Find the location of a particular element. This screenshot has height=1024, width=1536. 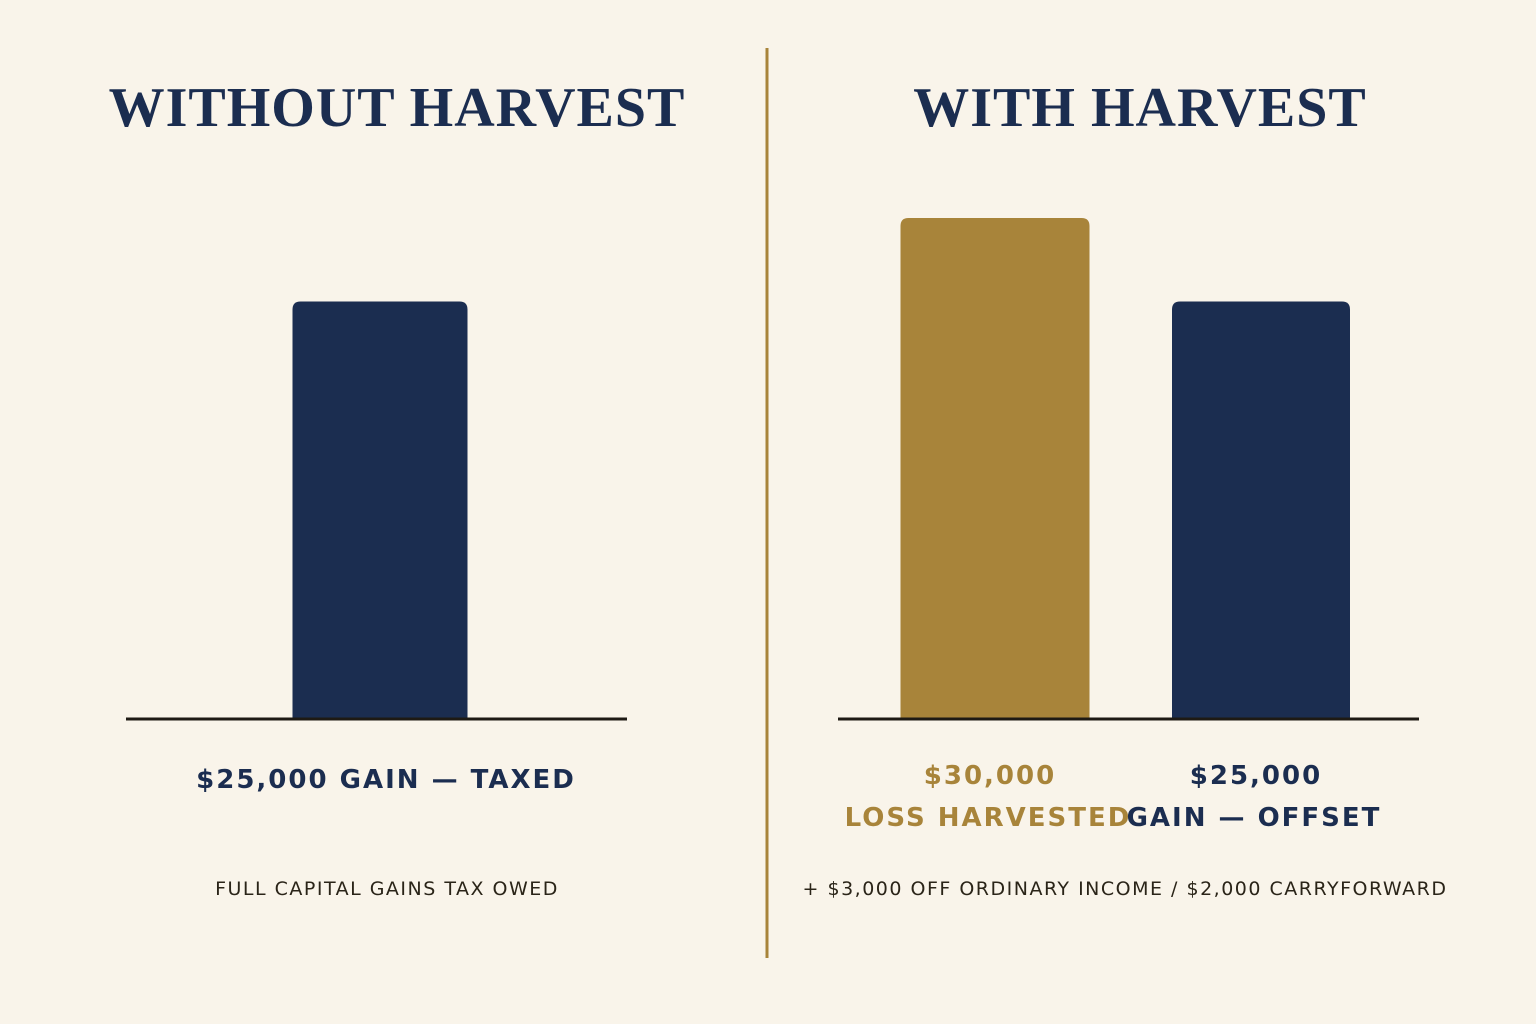

note: FULL CAPITAL GAINS TAX OWED is located at coordinates (387, 889).